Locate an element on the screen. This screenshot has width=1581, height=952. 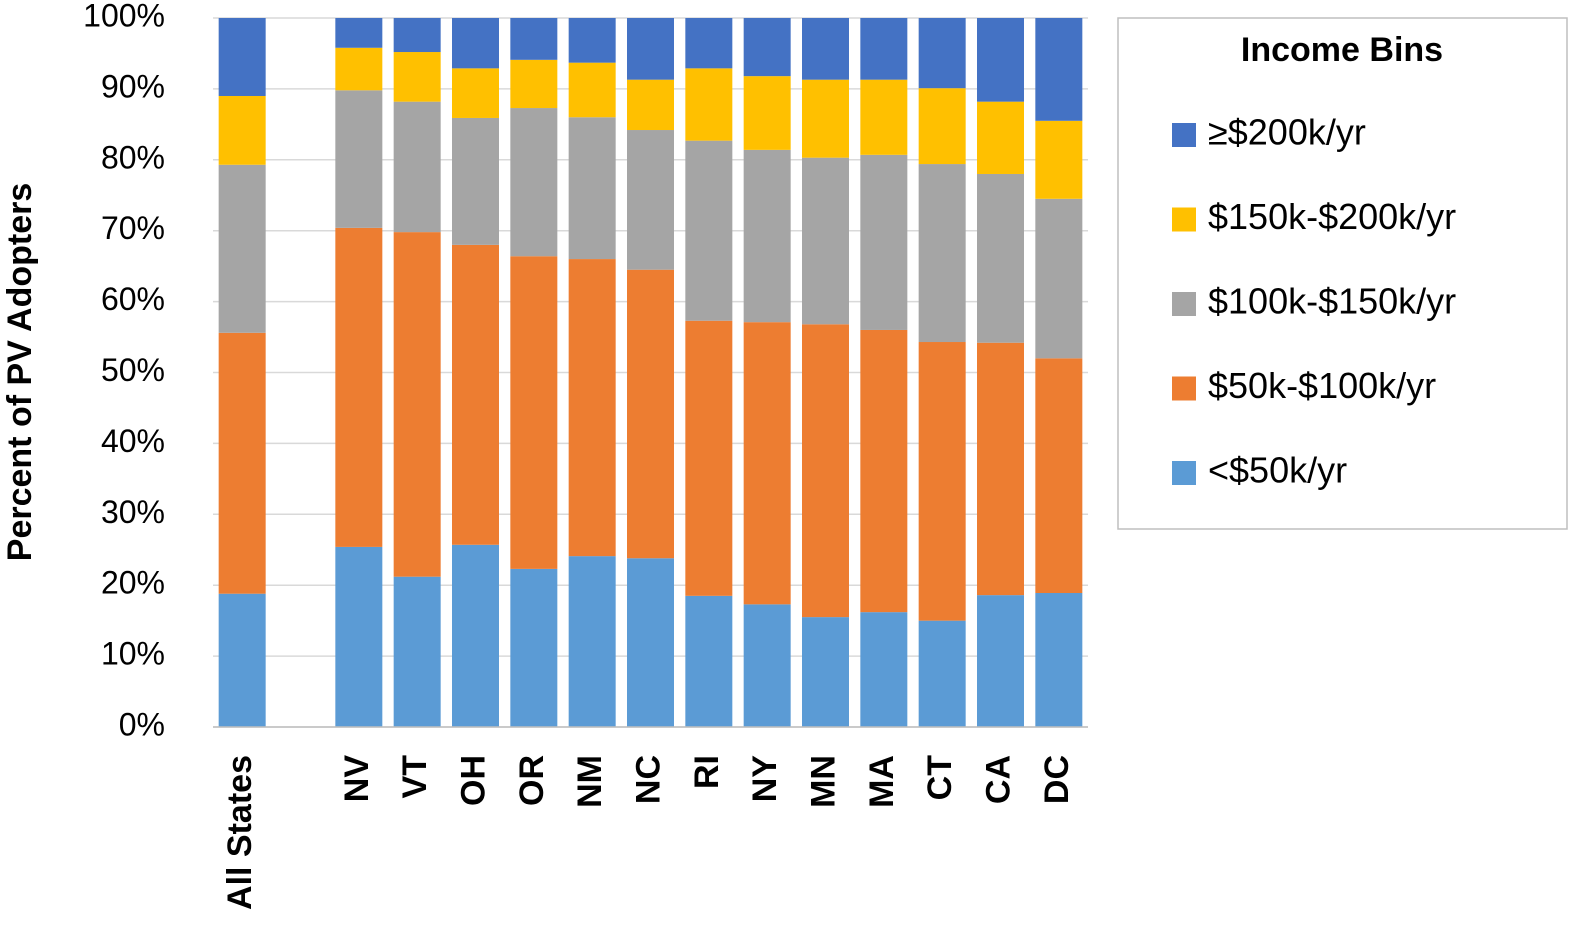
x-tick-label: OR is located at coordinates (532, 780).